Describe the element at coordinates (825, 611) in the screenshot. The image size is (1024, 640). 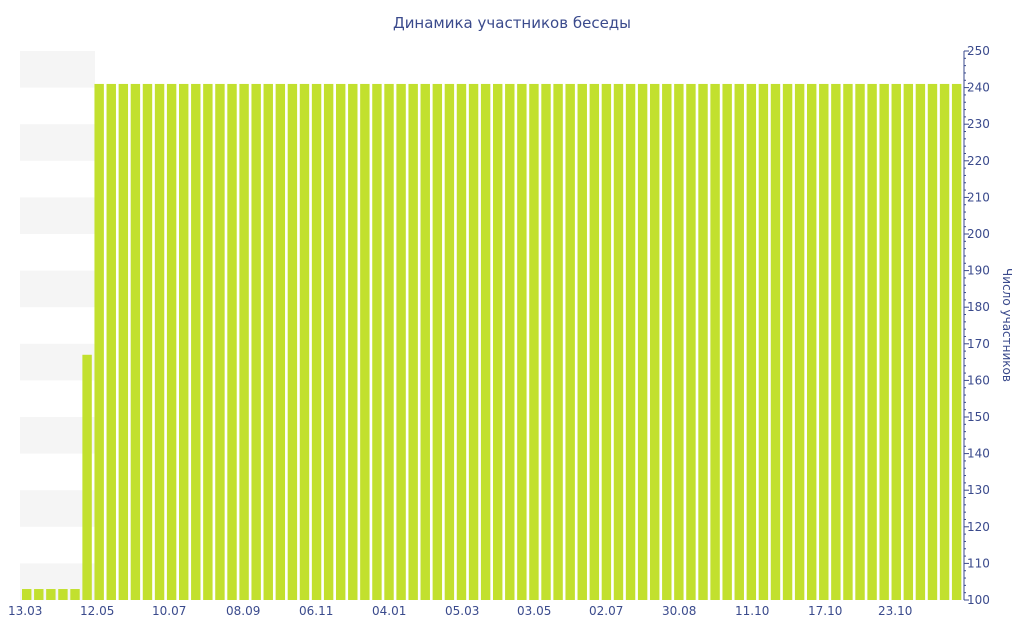
I see `x-tick-label: 17.10` at that location.